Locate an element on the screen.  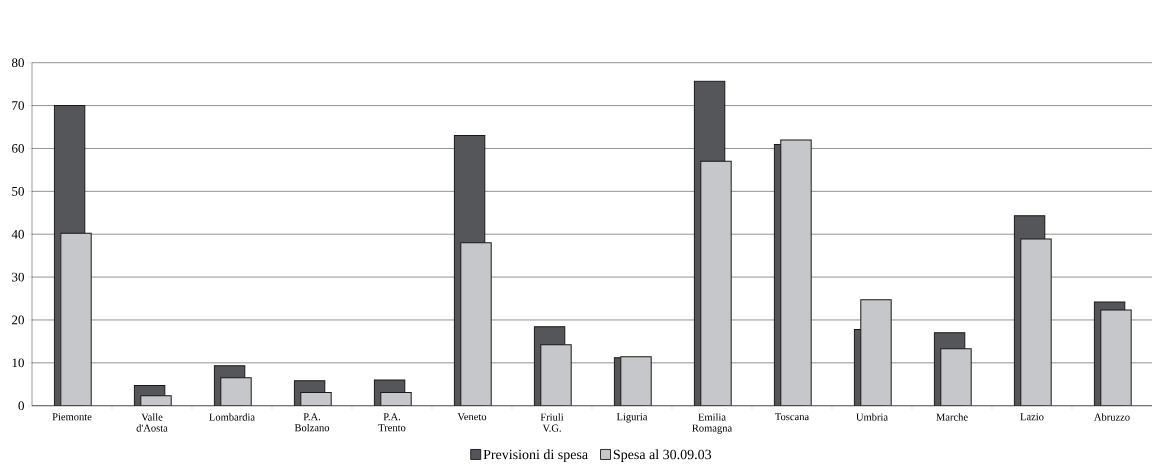
y-tick-label: 40 is located at coordinates (17, 234).